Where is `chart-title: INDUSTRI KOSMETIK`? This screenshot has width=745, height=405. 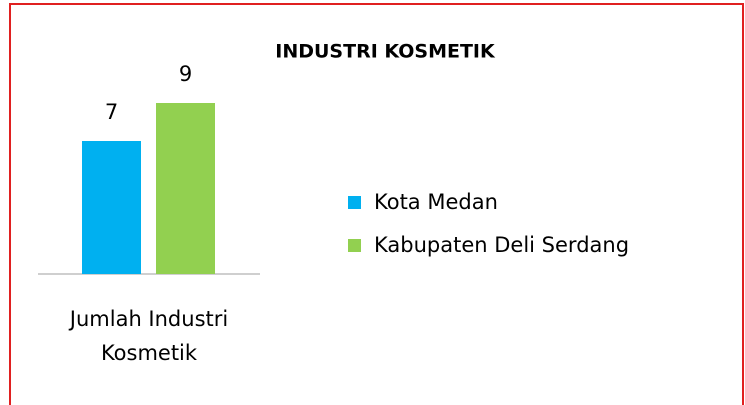 chart-title: INDUSTRI KOSMETIK is located at coordinates (385, 52).